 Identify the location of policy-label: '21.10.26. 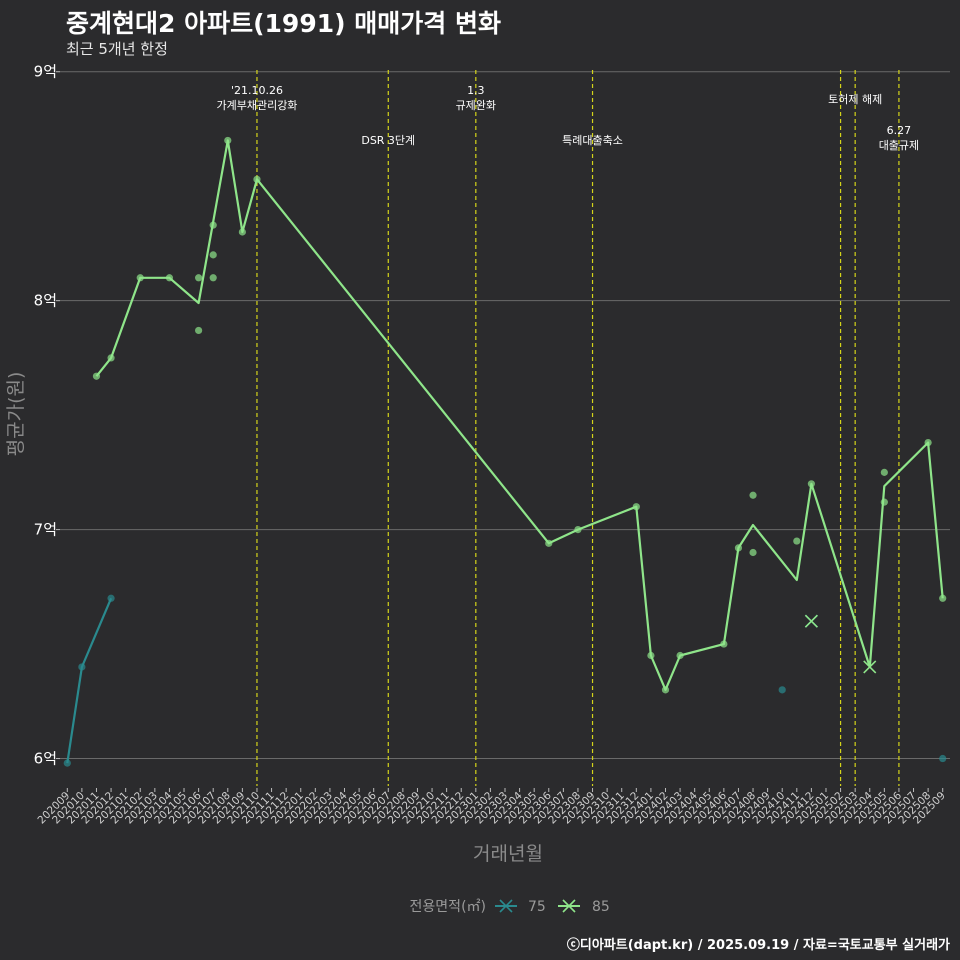
(257, 90).